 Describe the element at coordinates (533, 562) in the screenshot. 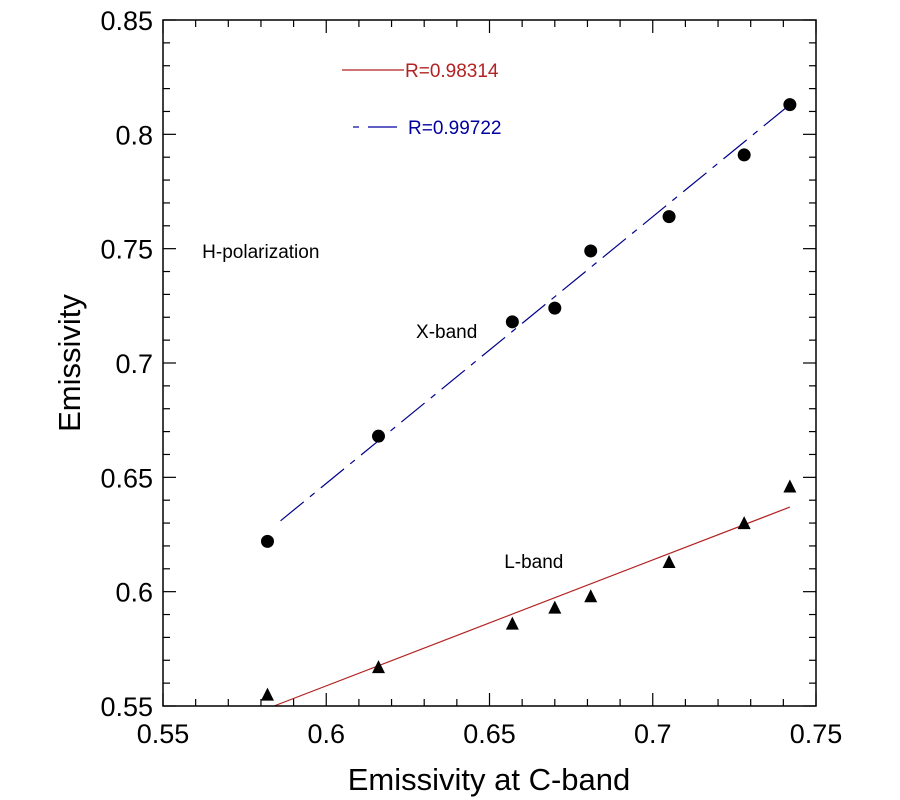

I see `annotation-label: L-band` at that location.